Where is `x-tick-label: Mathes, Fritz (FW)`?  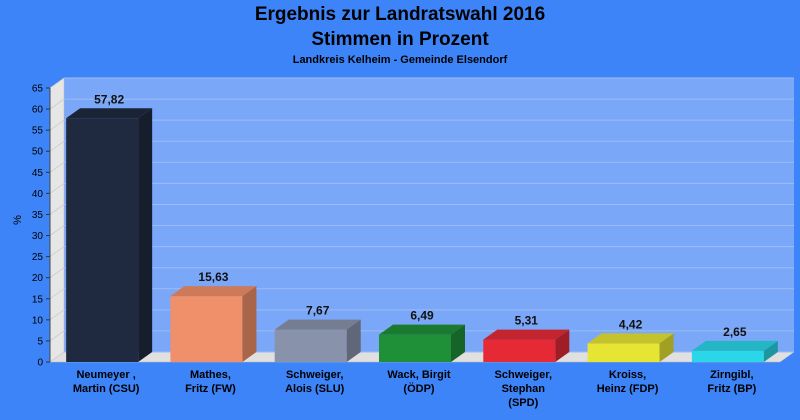
x-tick-label: Mathes, Fritz (FW) is located at coordinates (210, 382).